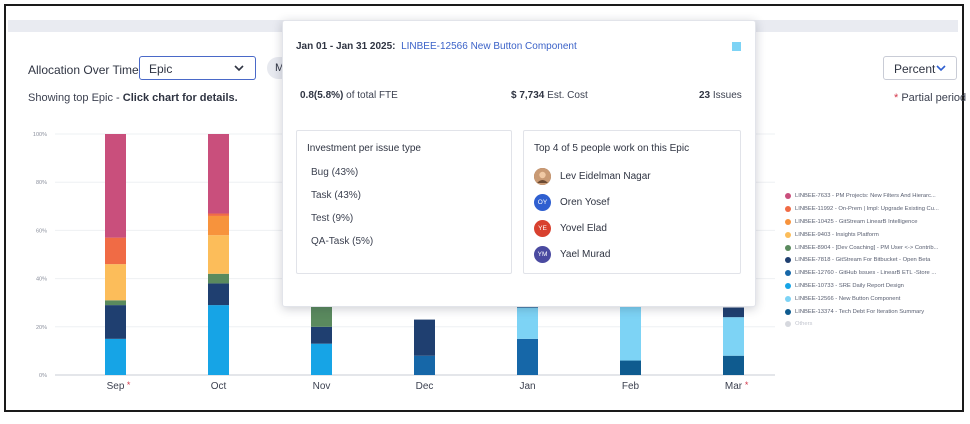 The height and width of the screenshot is (424, 970). What do you see at coordinates (489, 46) in the screenshot?
I see `tooltip-epic-link: LINBEE-12566 New Button Component` at bounding box center [489, 46].